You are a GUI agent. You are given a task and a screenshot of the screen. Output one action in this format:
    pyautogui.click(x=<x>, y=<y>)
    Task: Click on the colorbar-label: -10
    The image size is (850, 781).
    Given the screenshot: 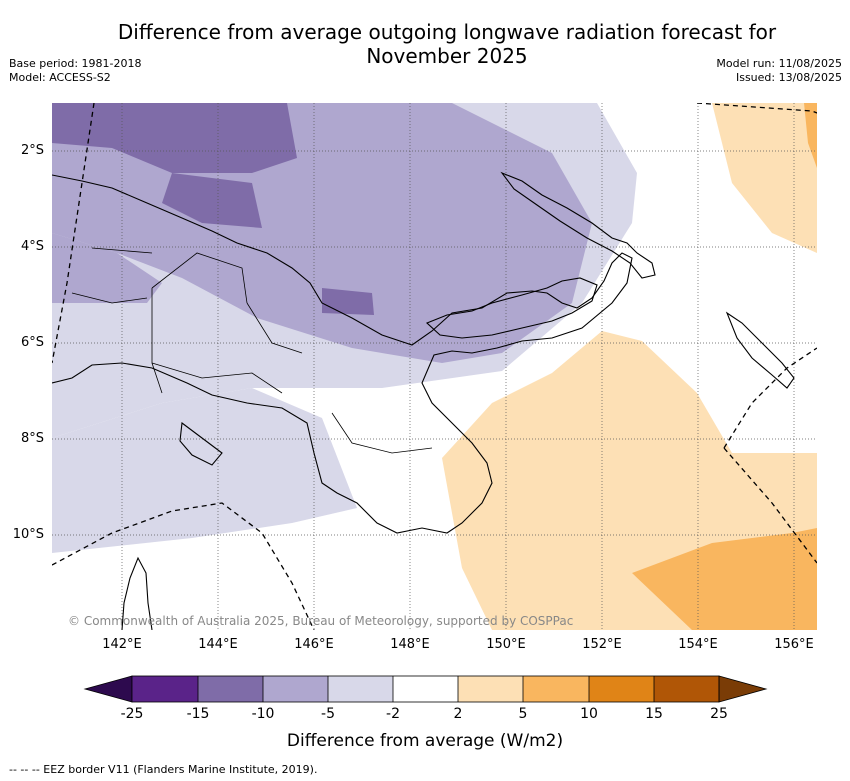 What is the action you would take?
    pyautogui.click(x=263, y=714)
    